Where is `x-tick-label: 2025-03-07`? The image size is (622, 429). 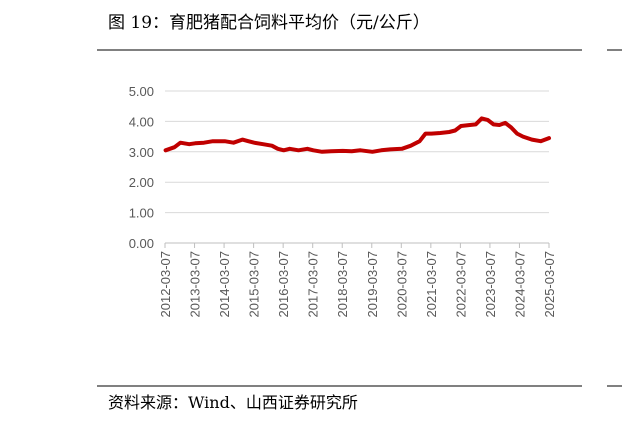
x-tick-label: 2025-03-07 is located at coordinates (549, 284).